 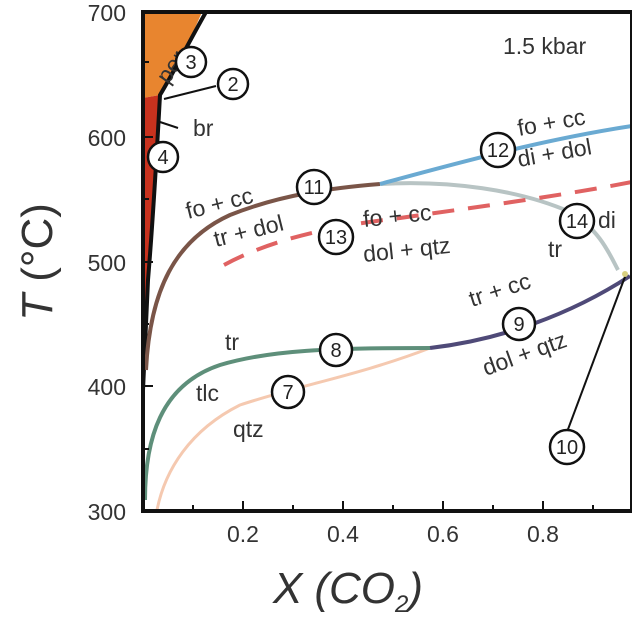 What do you see at coordinates (347, 589) in the screenshot?
I see `x-axis-title: X (CO2)` at bounding box center [347, 589].